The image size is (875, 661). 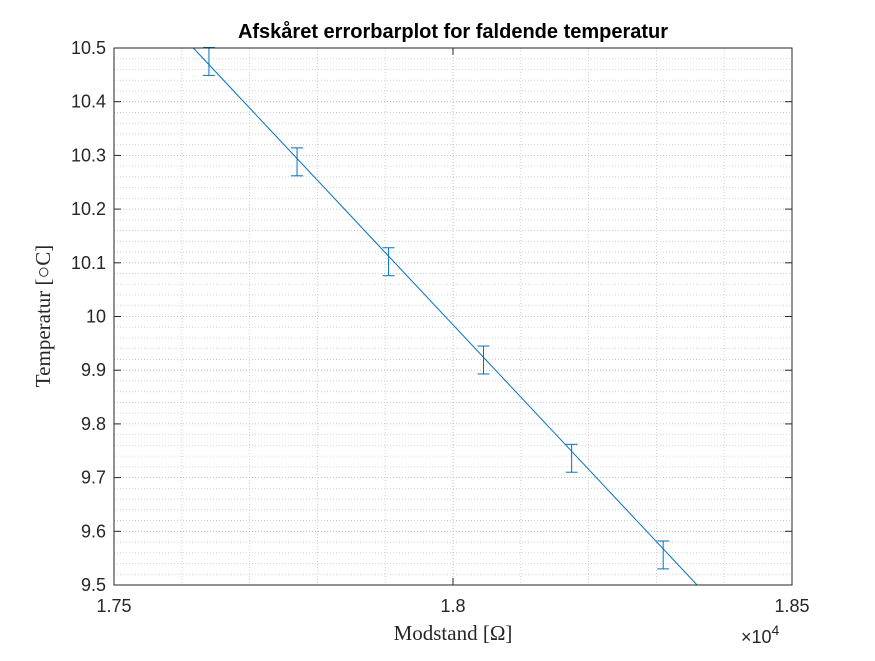 I want to click on y-tick-label: 9.9, so click(x=93, y=370).